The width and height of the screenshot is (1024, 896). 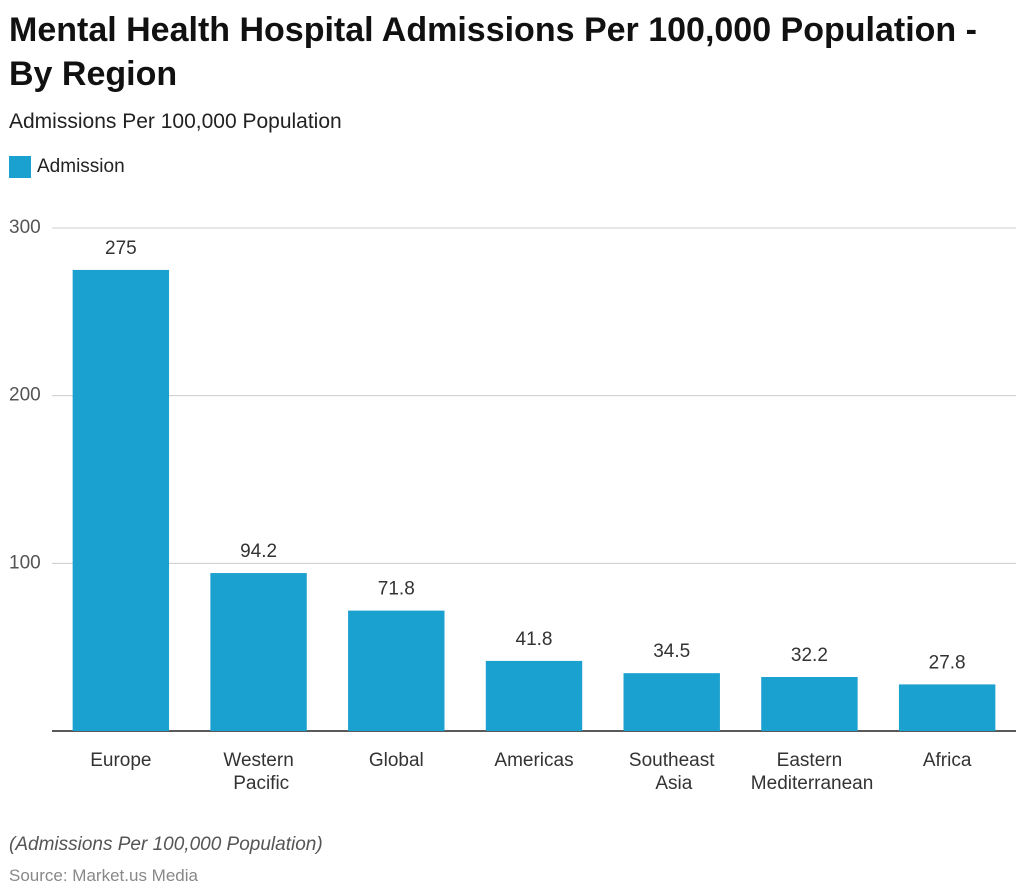 What do you see at coordinates (166, 844) in the screenshot?
I see `note: (Admissions Per 100,000 Population)` at bounding box center [166, 844].